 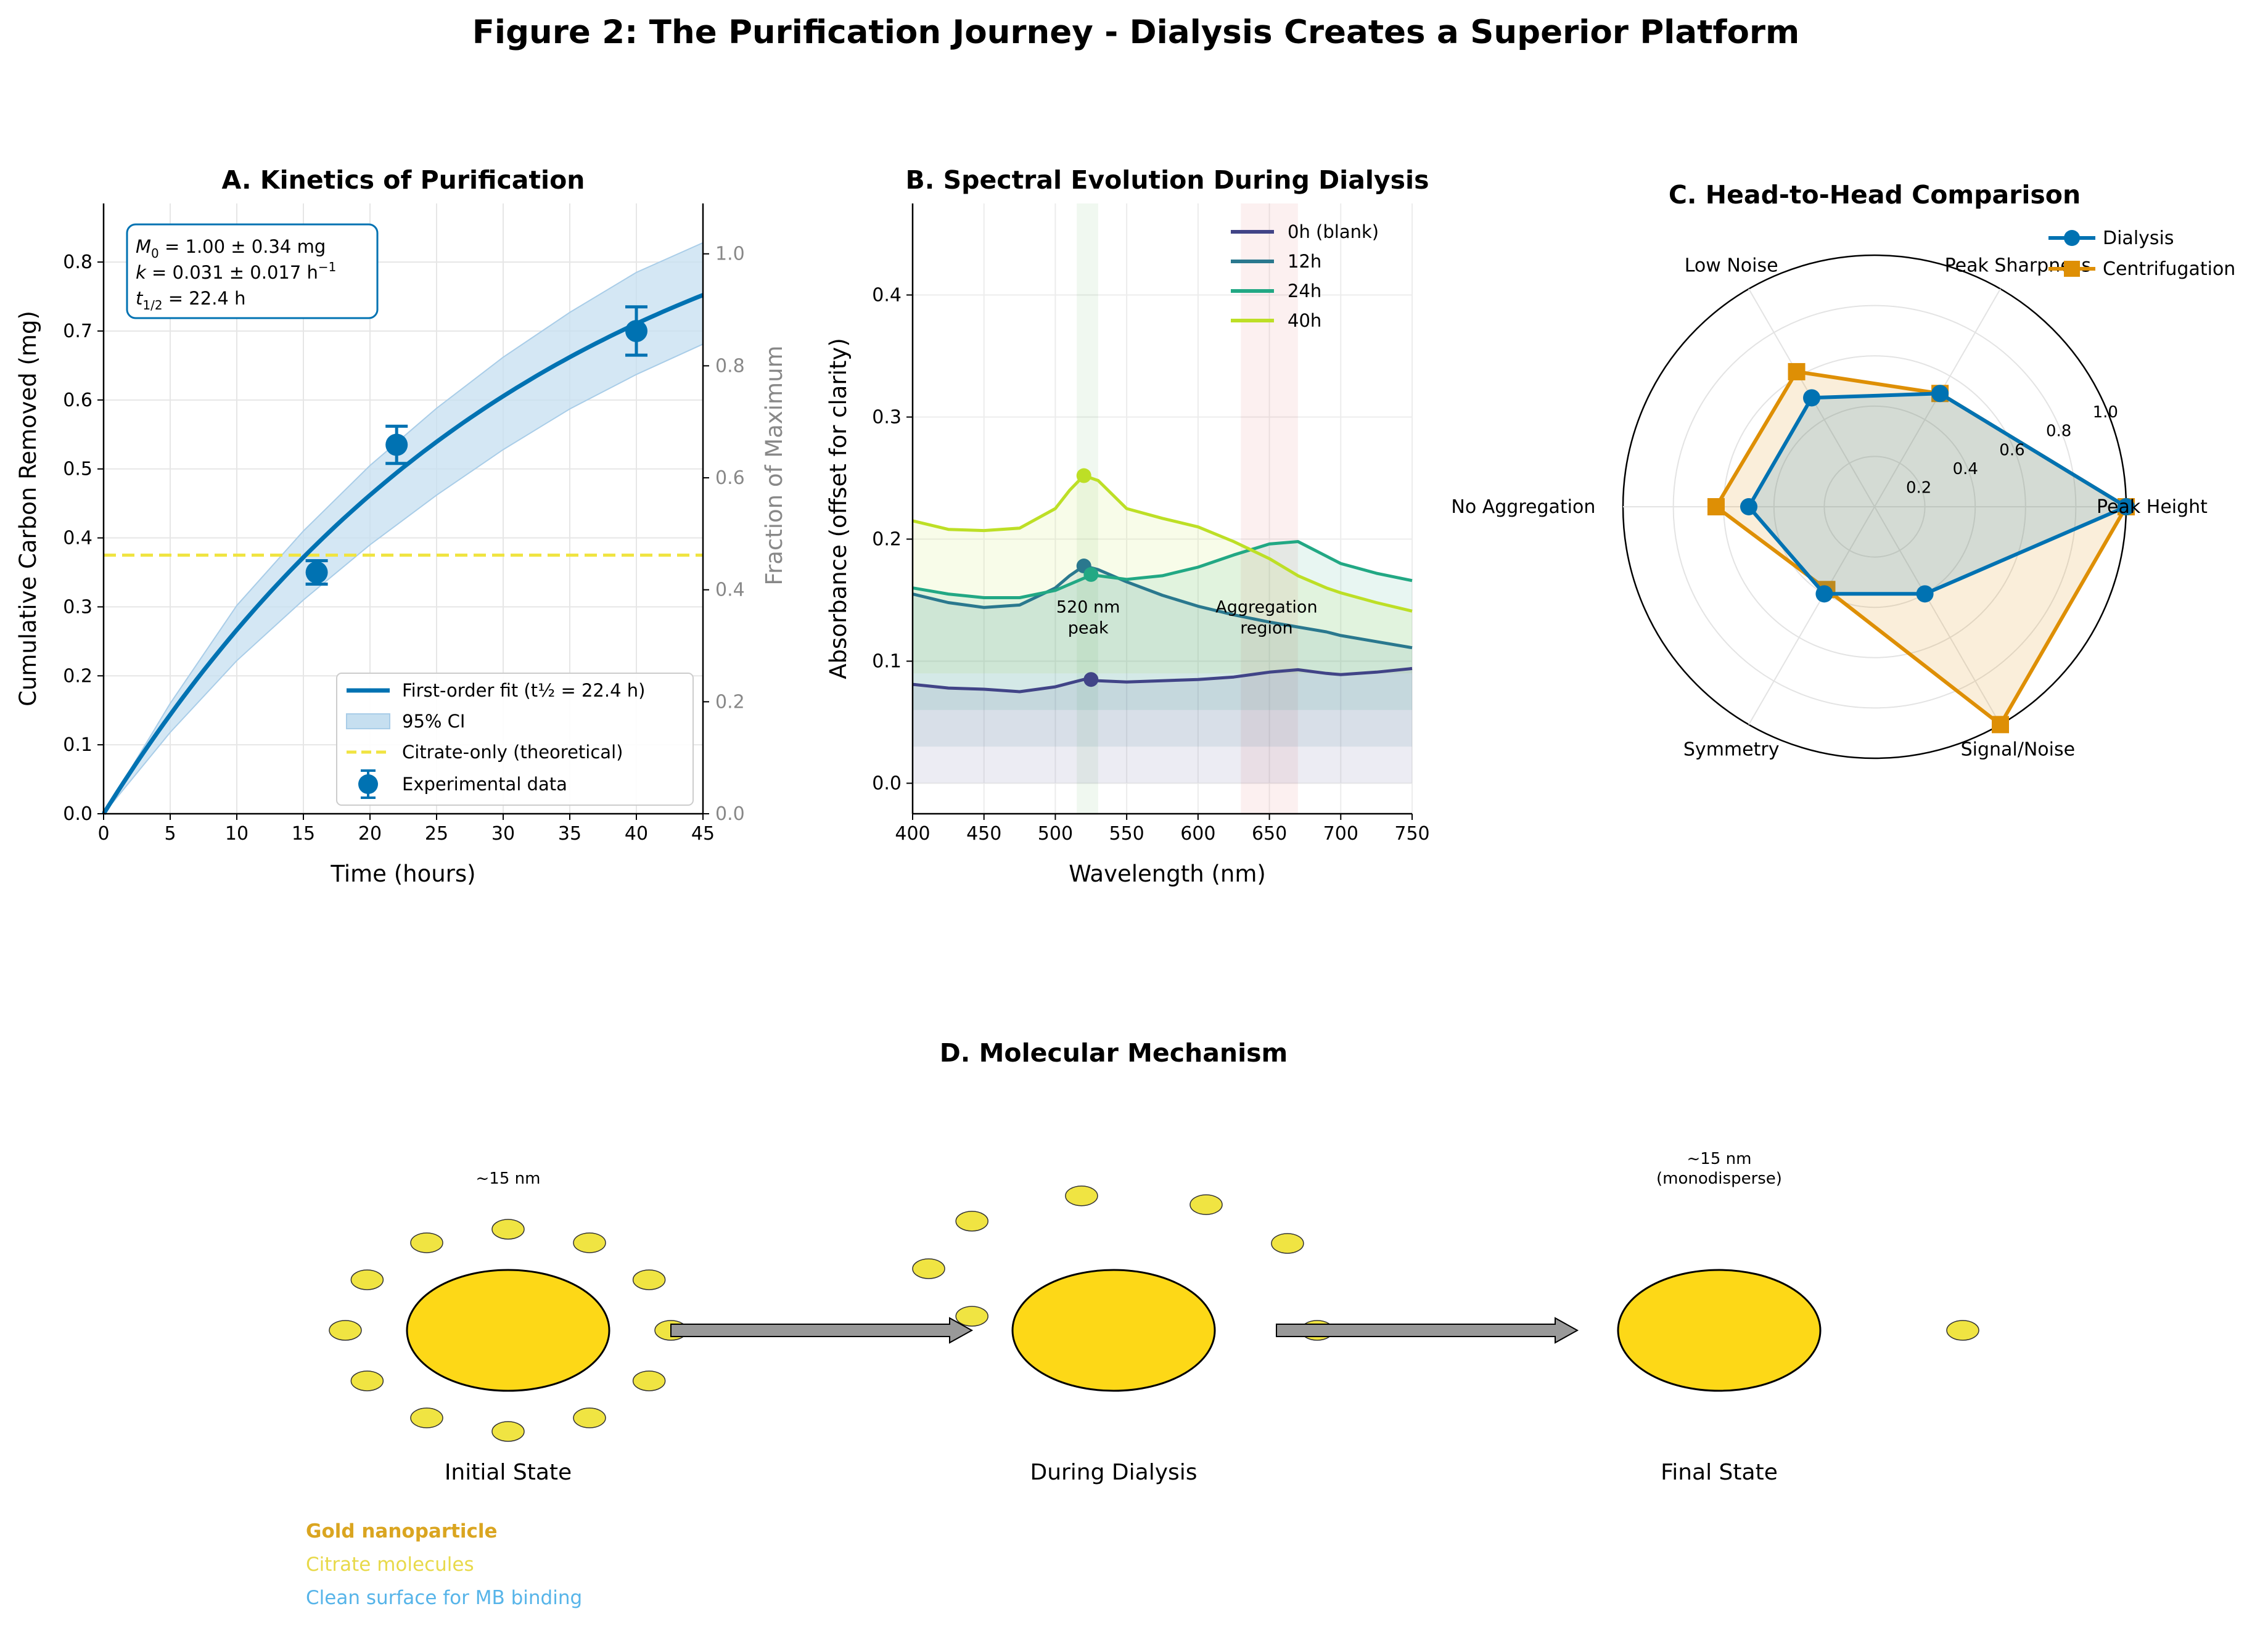 What do you see at coordinates (512, 753) in the screenshot?
I see `legend-label: Citrate-only (theoretical)` at bounding box center [512, 753].